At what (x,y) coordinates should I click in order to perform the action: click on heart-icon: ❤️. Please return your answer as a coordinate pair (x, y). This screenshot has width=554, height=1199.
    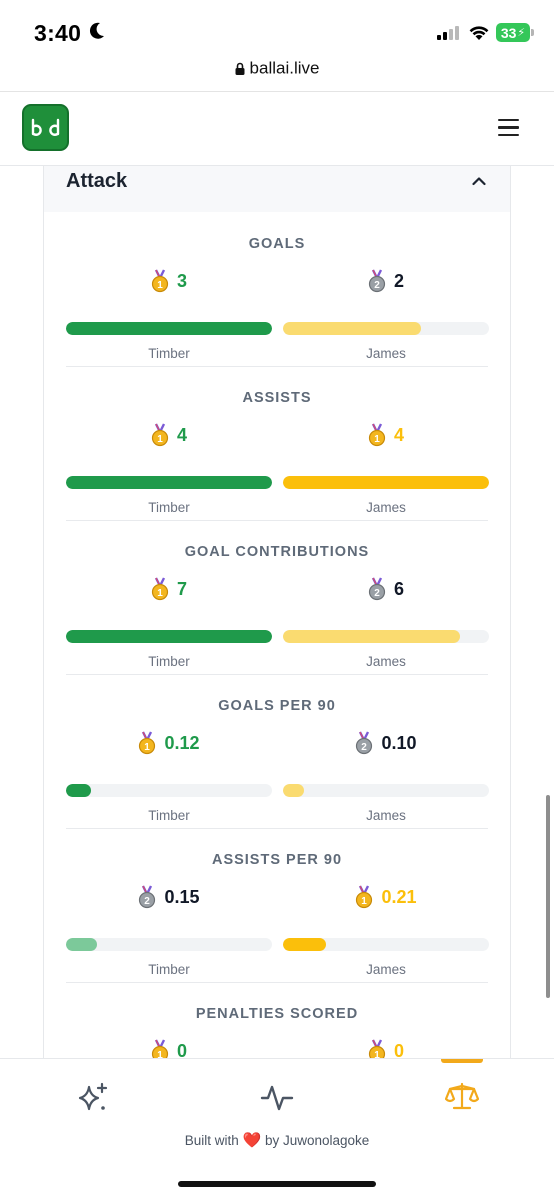
    Looking at the image, I should click on (252, 1140).